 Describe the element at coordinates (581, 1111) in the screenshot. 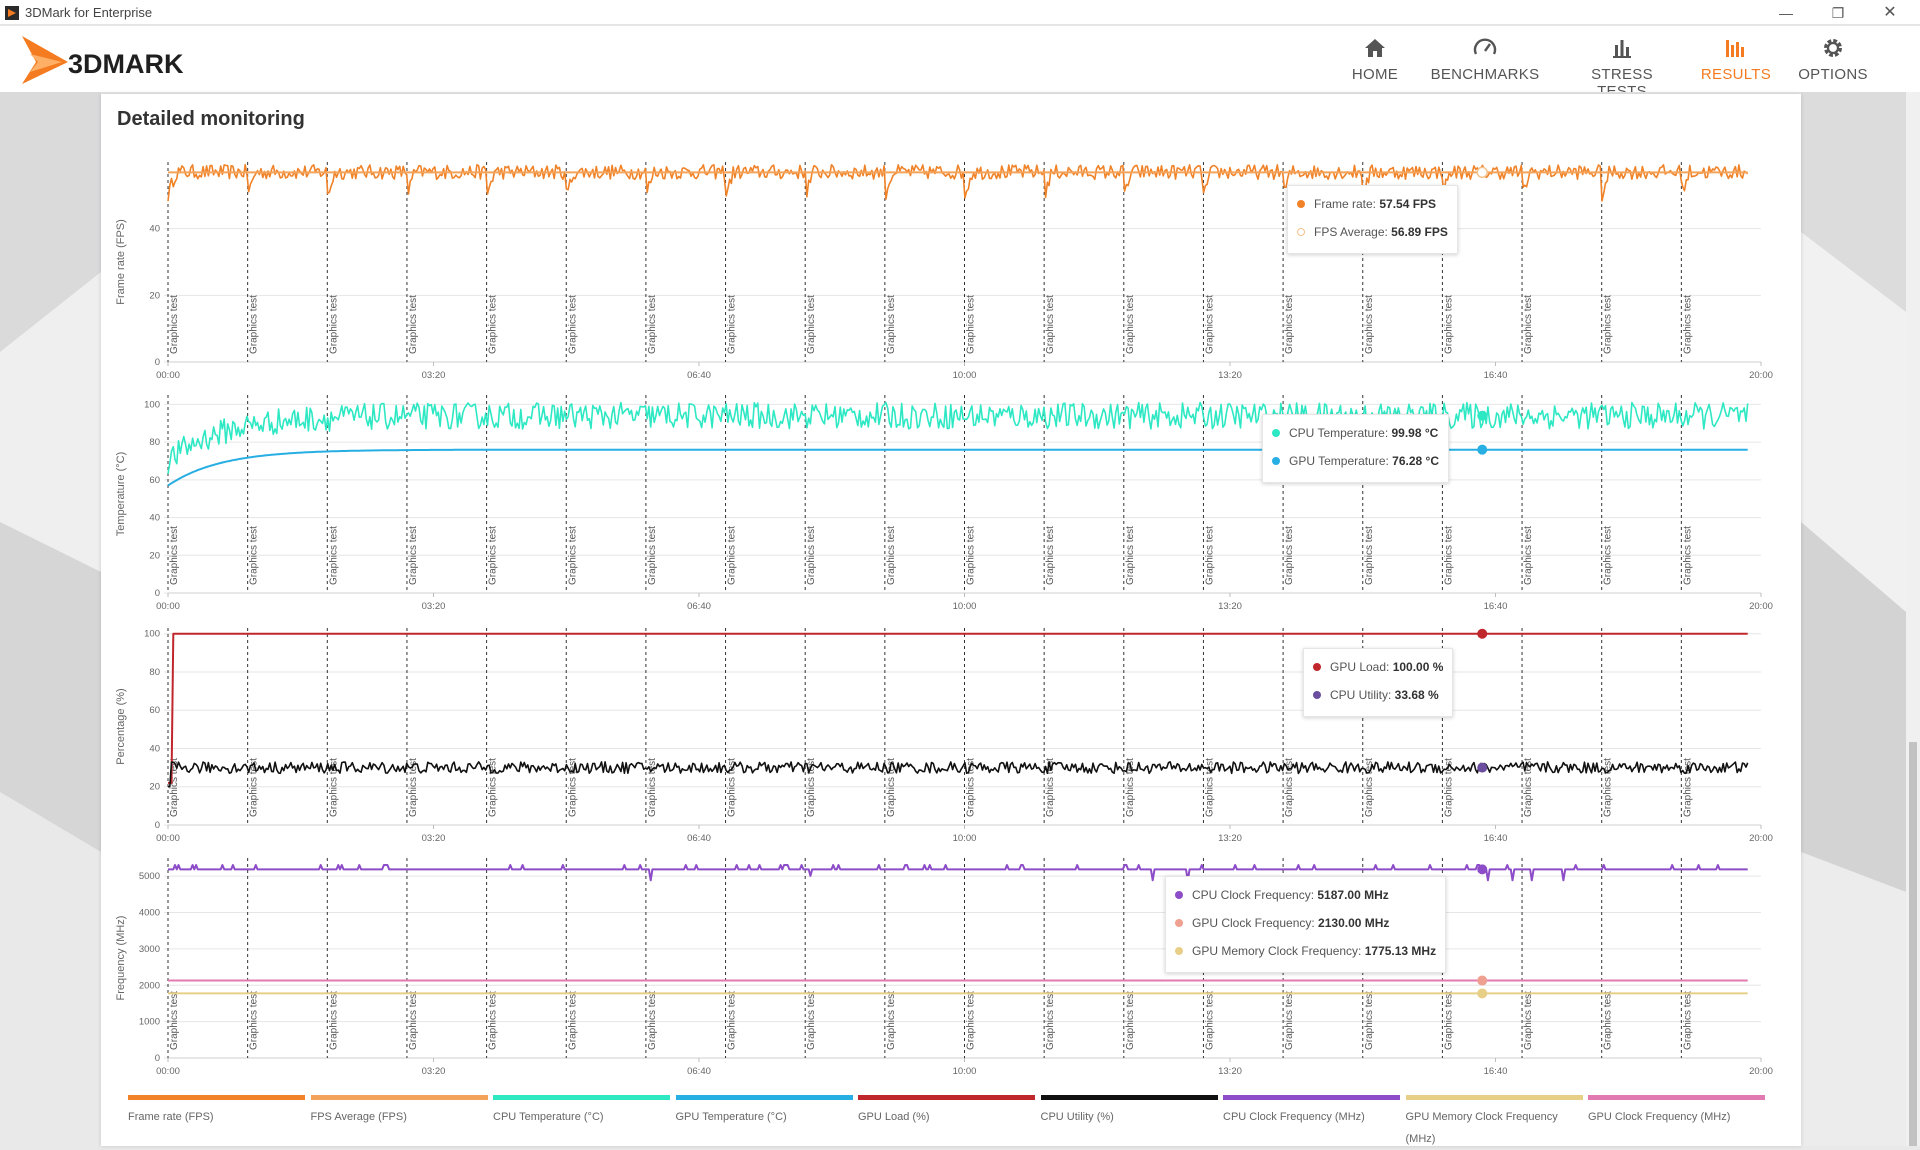

I see `legend-item: CPU Temperature (°C)` at that location.